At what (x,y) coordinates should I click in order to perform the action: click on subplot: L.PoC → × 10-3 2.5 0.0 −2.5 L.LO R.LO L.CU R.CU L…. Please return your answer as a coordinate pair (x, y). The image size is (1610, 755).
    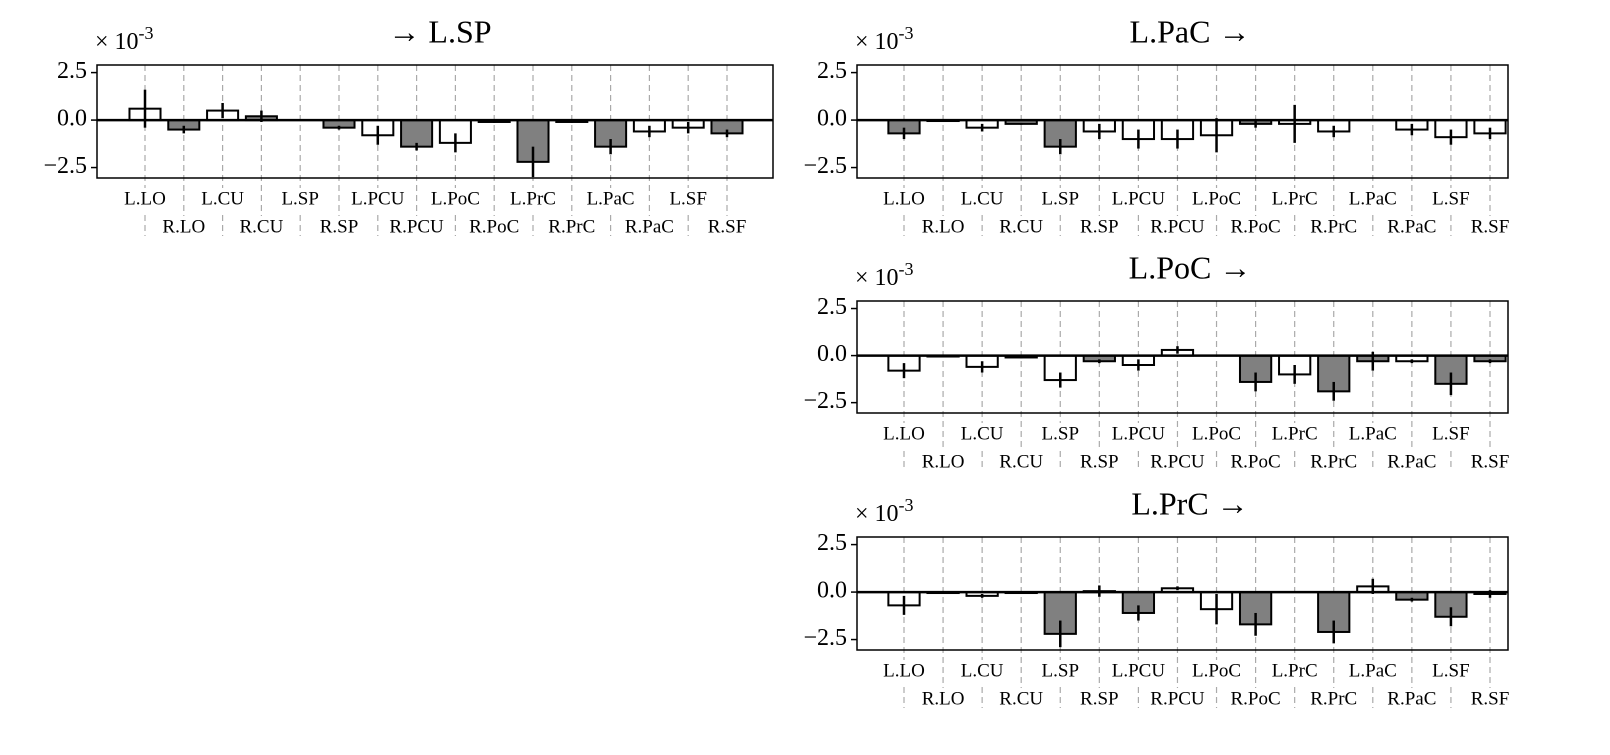
    Looking at the image, I should click on (1157, 362).